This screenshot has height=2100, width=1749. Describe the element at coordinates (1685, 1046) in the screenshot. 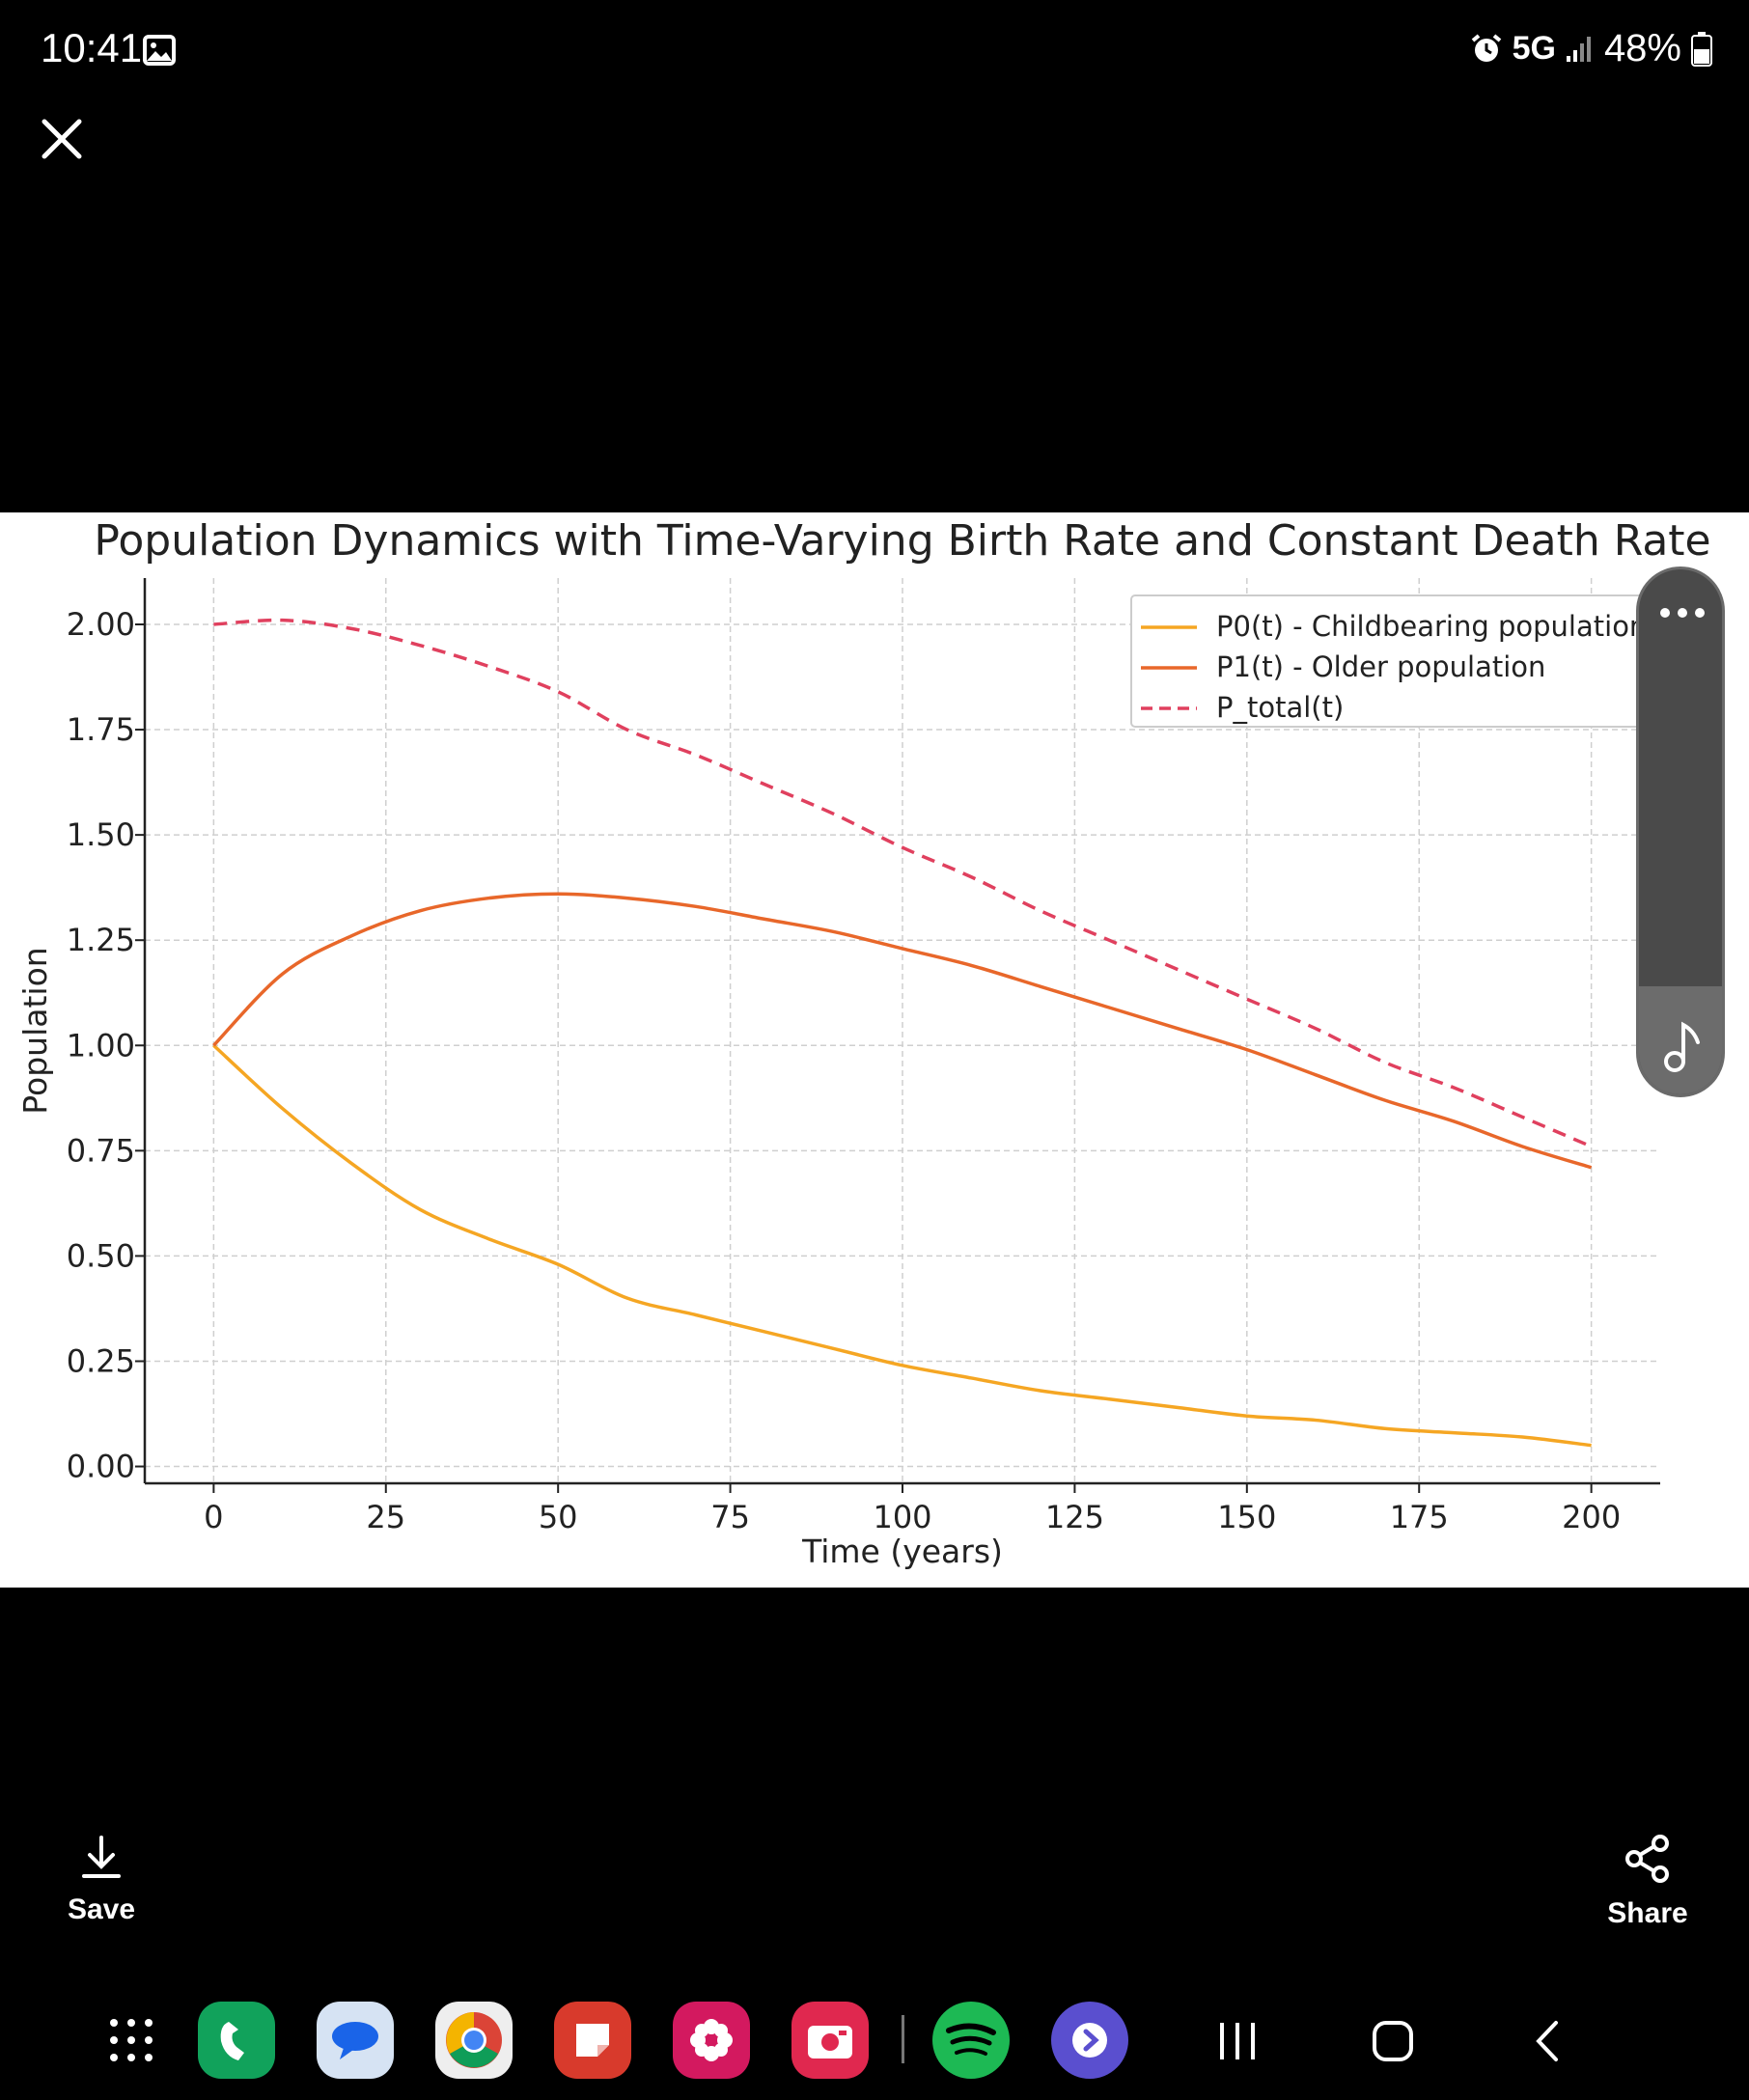

I see `music-note-icon` at that location.